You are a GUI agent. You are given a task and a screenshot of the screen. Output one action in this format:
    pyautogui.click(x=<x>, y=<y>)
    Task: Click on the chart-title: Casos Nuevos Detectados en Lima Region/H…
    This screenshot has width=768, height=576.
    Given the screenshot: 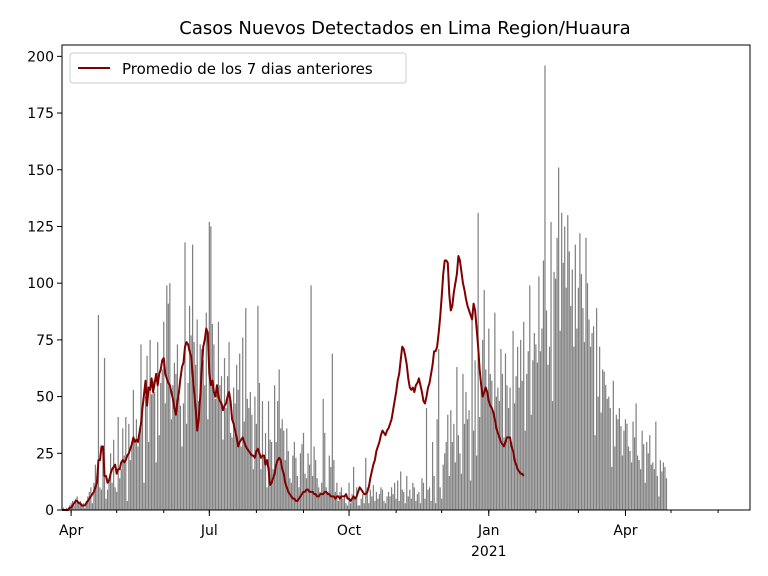 What is the action you would take?
    pyautogui.click(x=404, y=28)
    